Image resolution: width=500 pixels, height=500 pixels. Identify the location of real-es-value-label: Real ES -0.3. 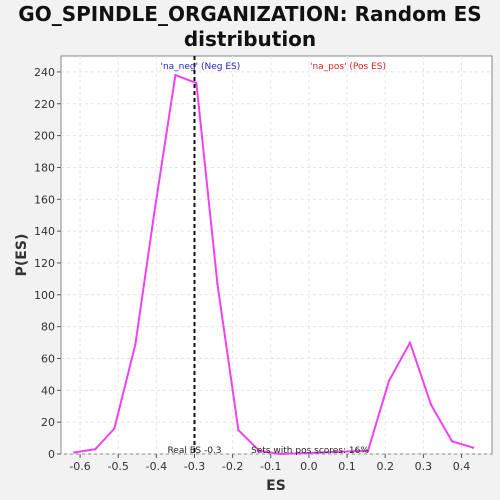
(194, 451).